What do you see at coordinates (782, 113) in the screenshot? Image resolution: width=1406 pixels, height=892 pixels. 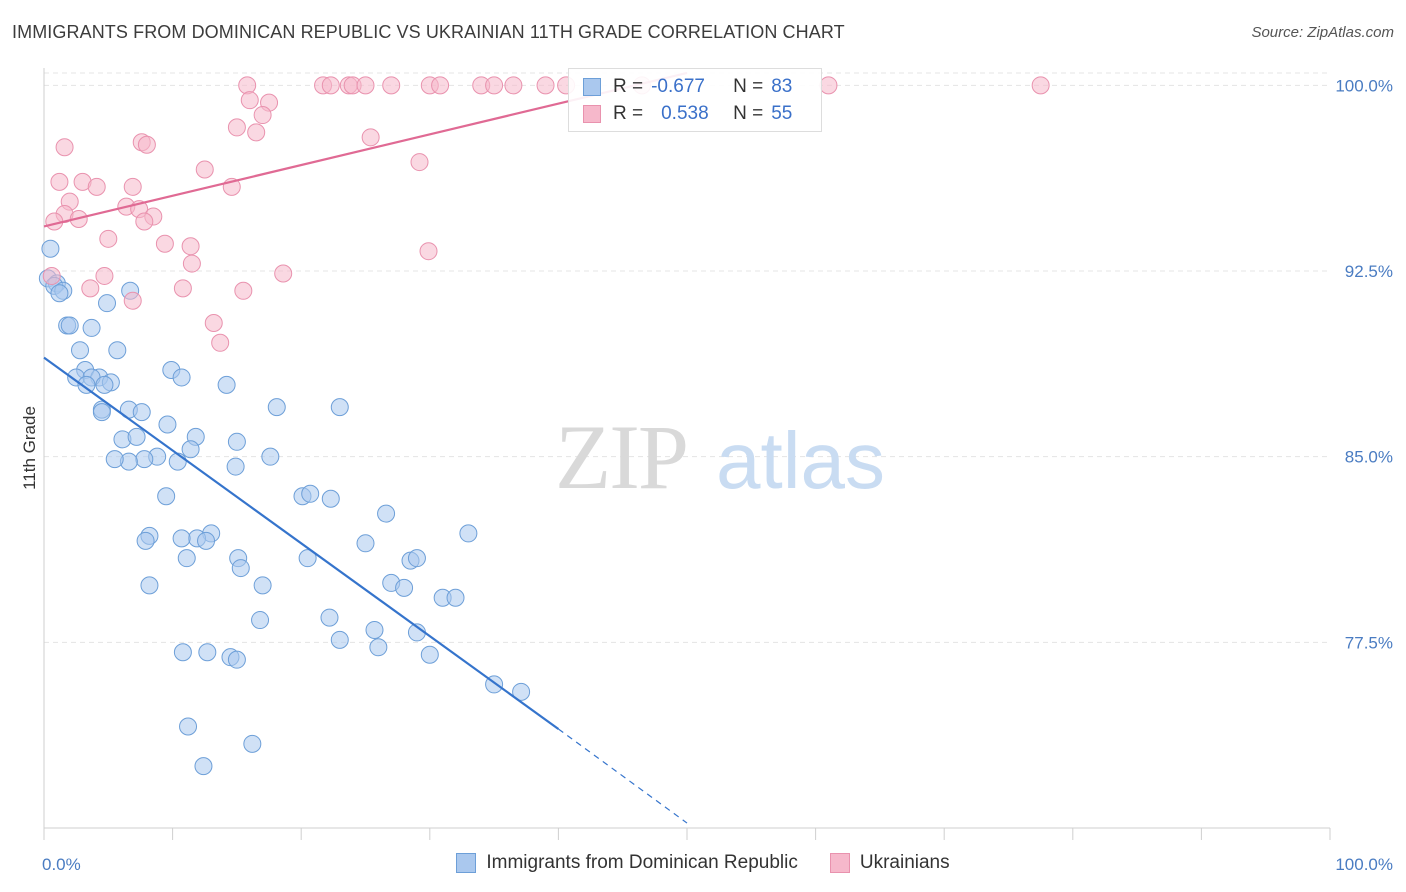 I see `legend-n-value: 55` at bounding box center [782, 113].